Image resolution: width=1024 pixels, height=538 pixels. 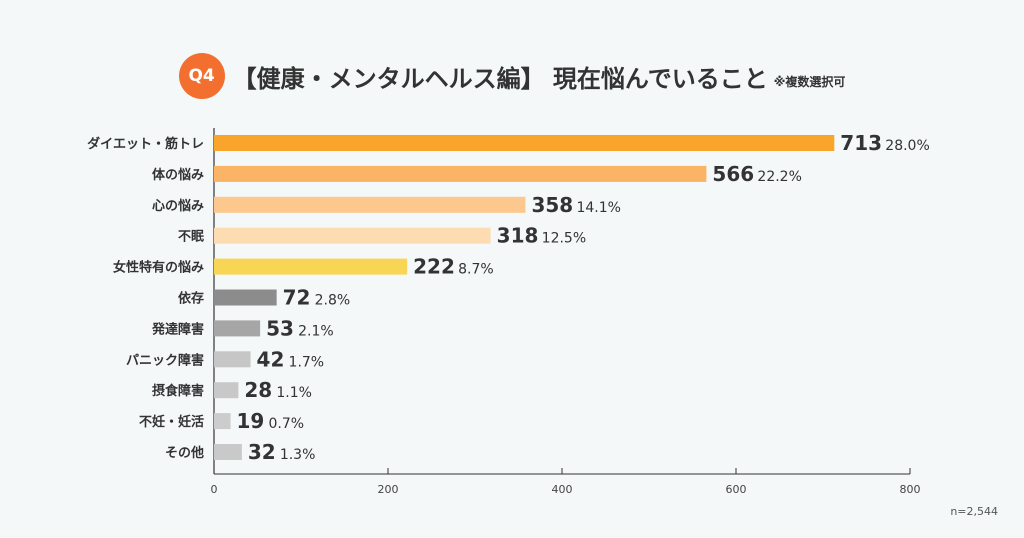 What do you see at coordinates (434, 267) in the screenshot?
I see `value-label: 222` at bounding box center [434, 267].